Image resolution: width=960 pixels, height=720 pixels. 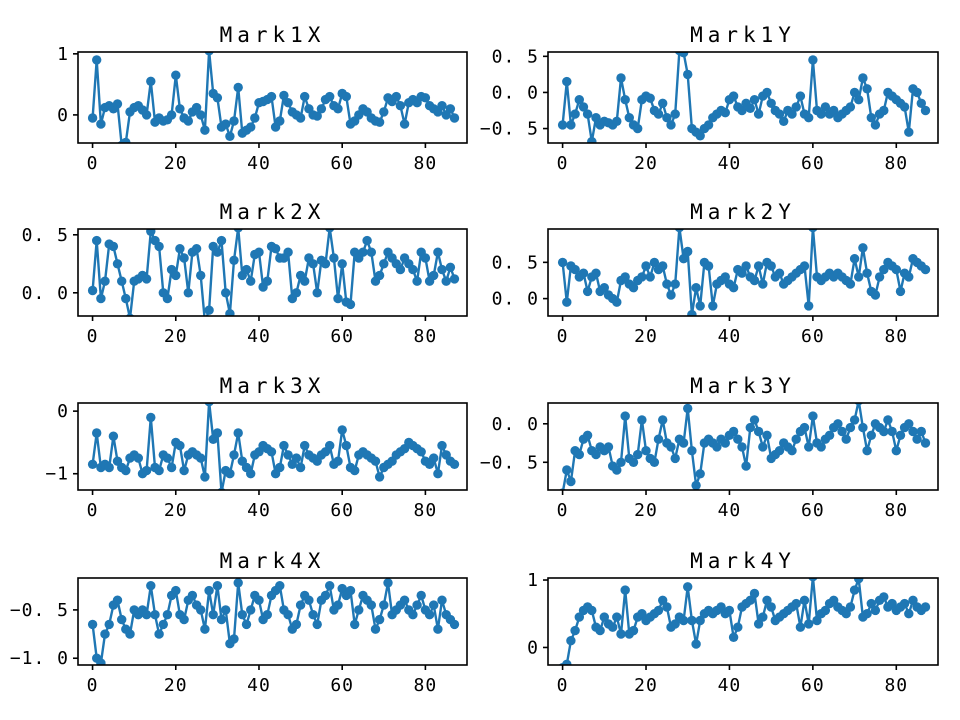 What do you see at coordinates (57, 474) in the screenshot?
I see `y-tick-label: −1` at bounding box center [57, 474].